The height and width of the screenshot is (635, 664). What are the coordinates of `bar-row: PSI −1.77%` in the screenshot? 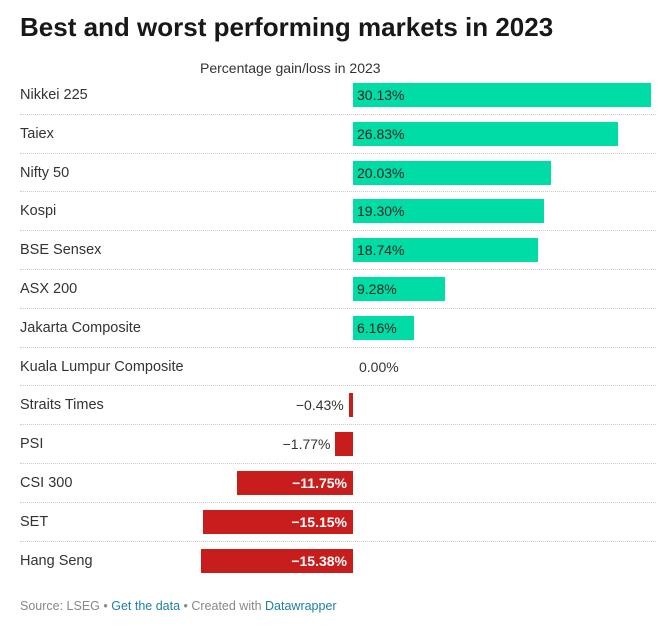 It's located at (338, 444).